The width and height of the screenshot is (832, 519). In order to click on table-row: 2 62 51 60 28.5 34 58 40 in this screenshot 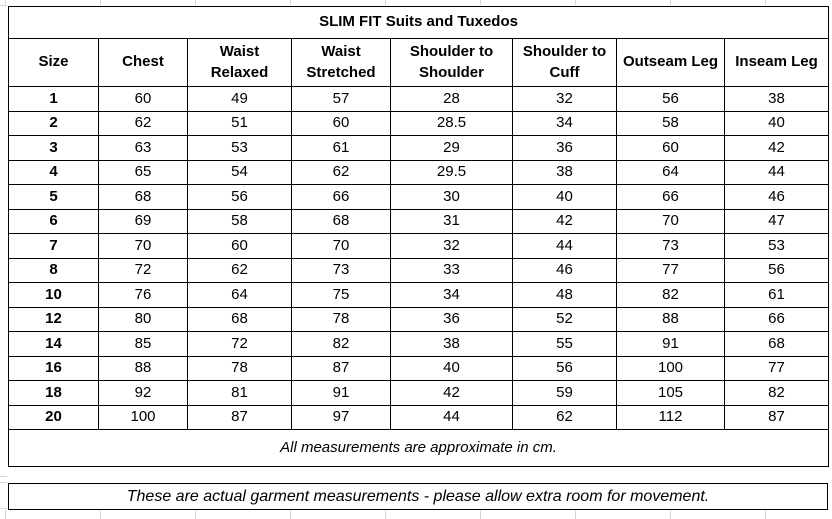, I will do `click(419, 123)`.